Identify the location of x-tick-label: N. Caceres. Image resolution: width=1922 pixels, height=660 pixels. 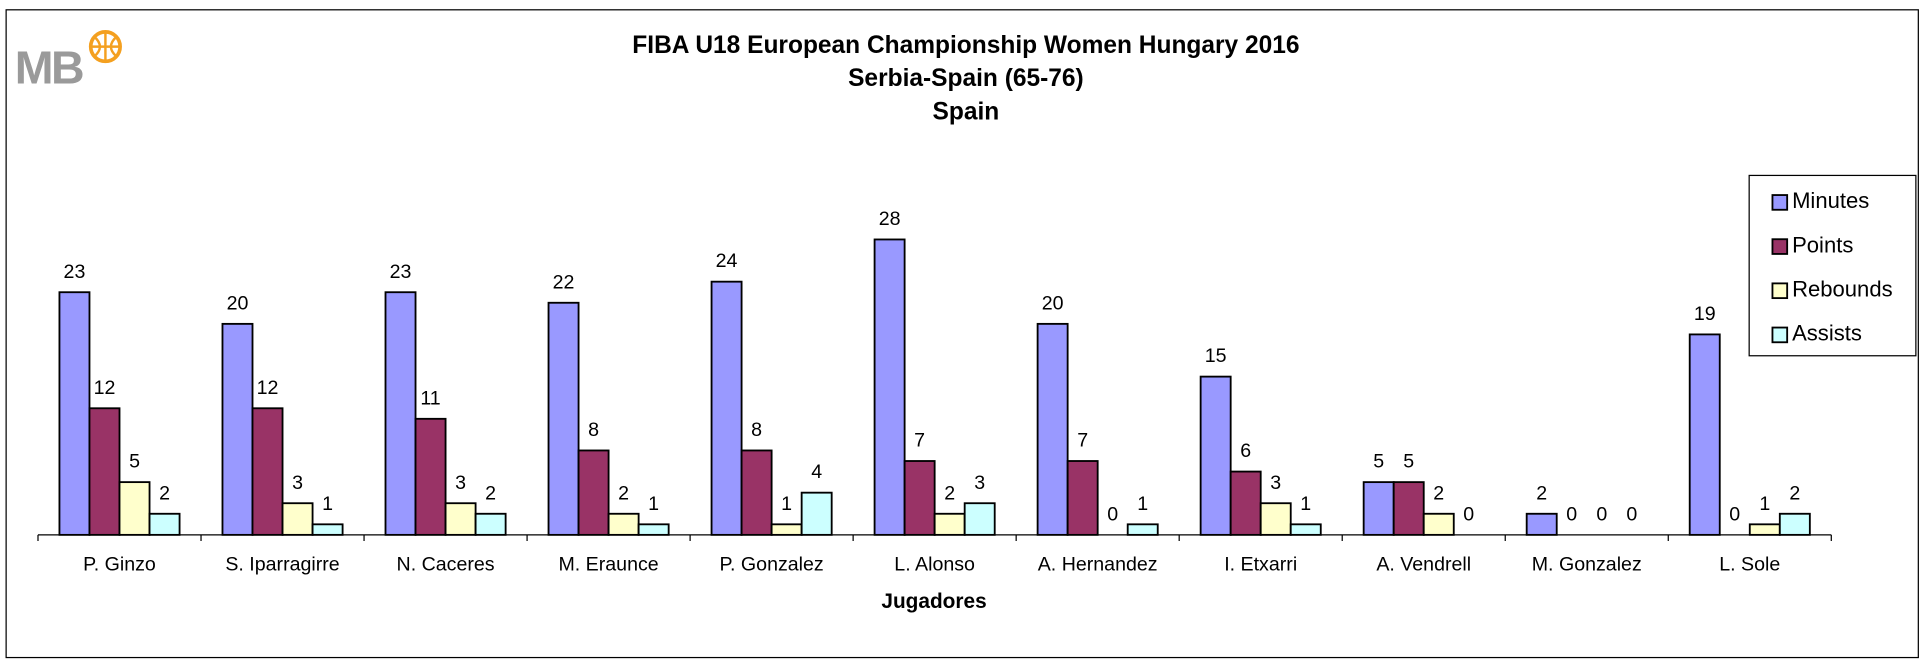
(446, 565).